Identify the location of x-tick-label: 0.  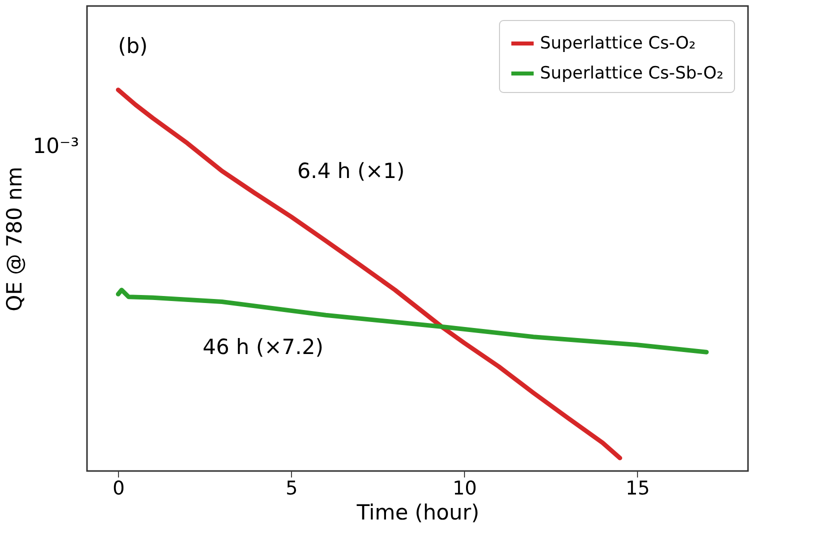
(118, 489).